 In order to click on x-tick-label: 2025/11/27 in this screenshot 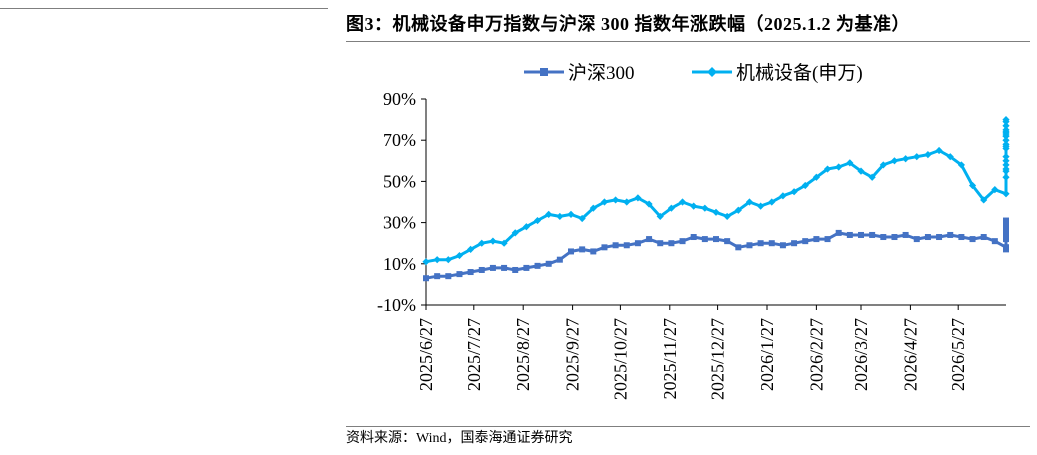, I will do `click(670, 358)`.